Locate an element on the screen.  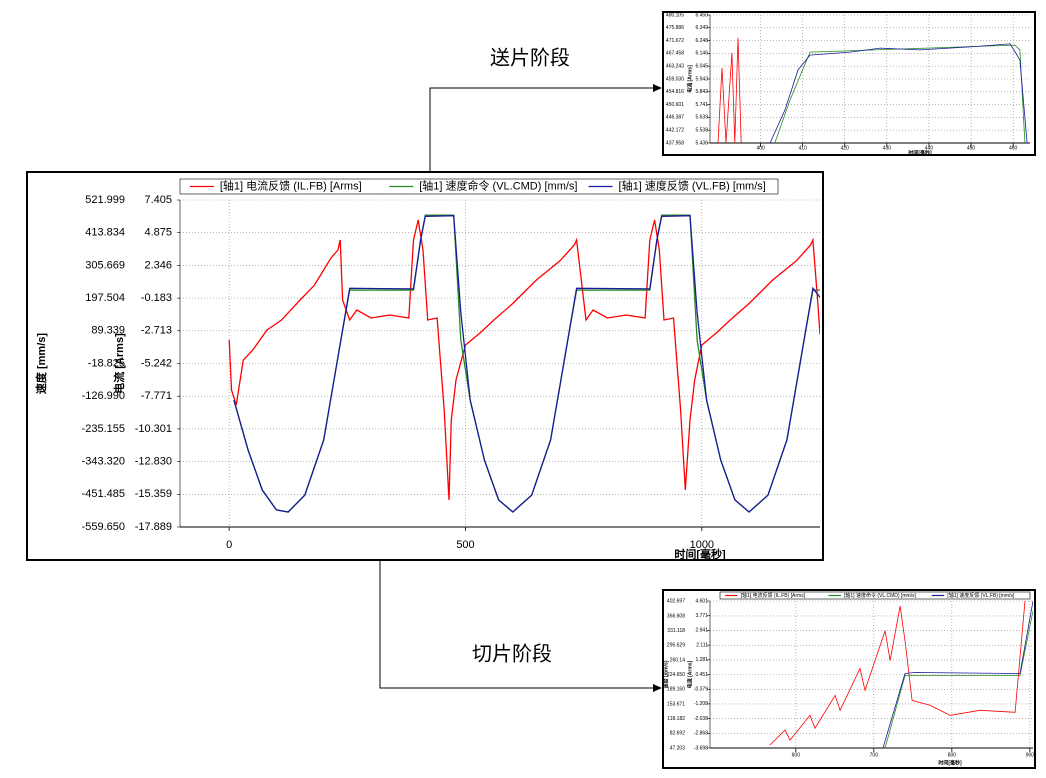
y-tick-label: 189.160 is located at coordinates (676, 690).